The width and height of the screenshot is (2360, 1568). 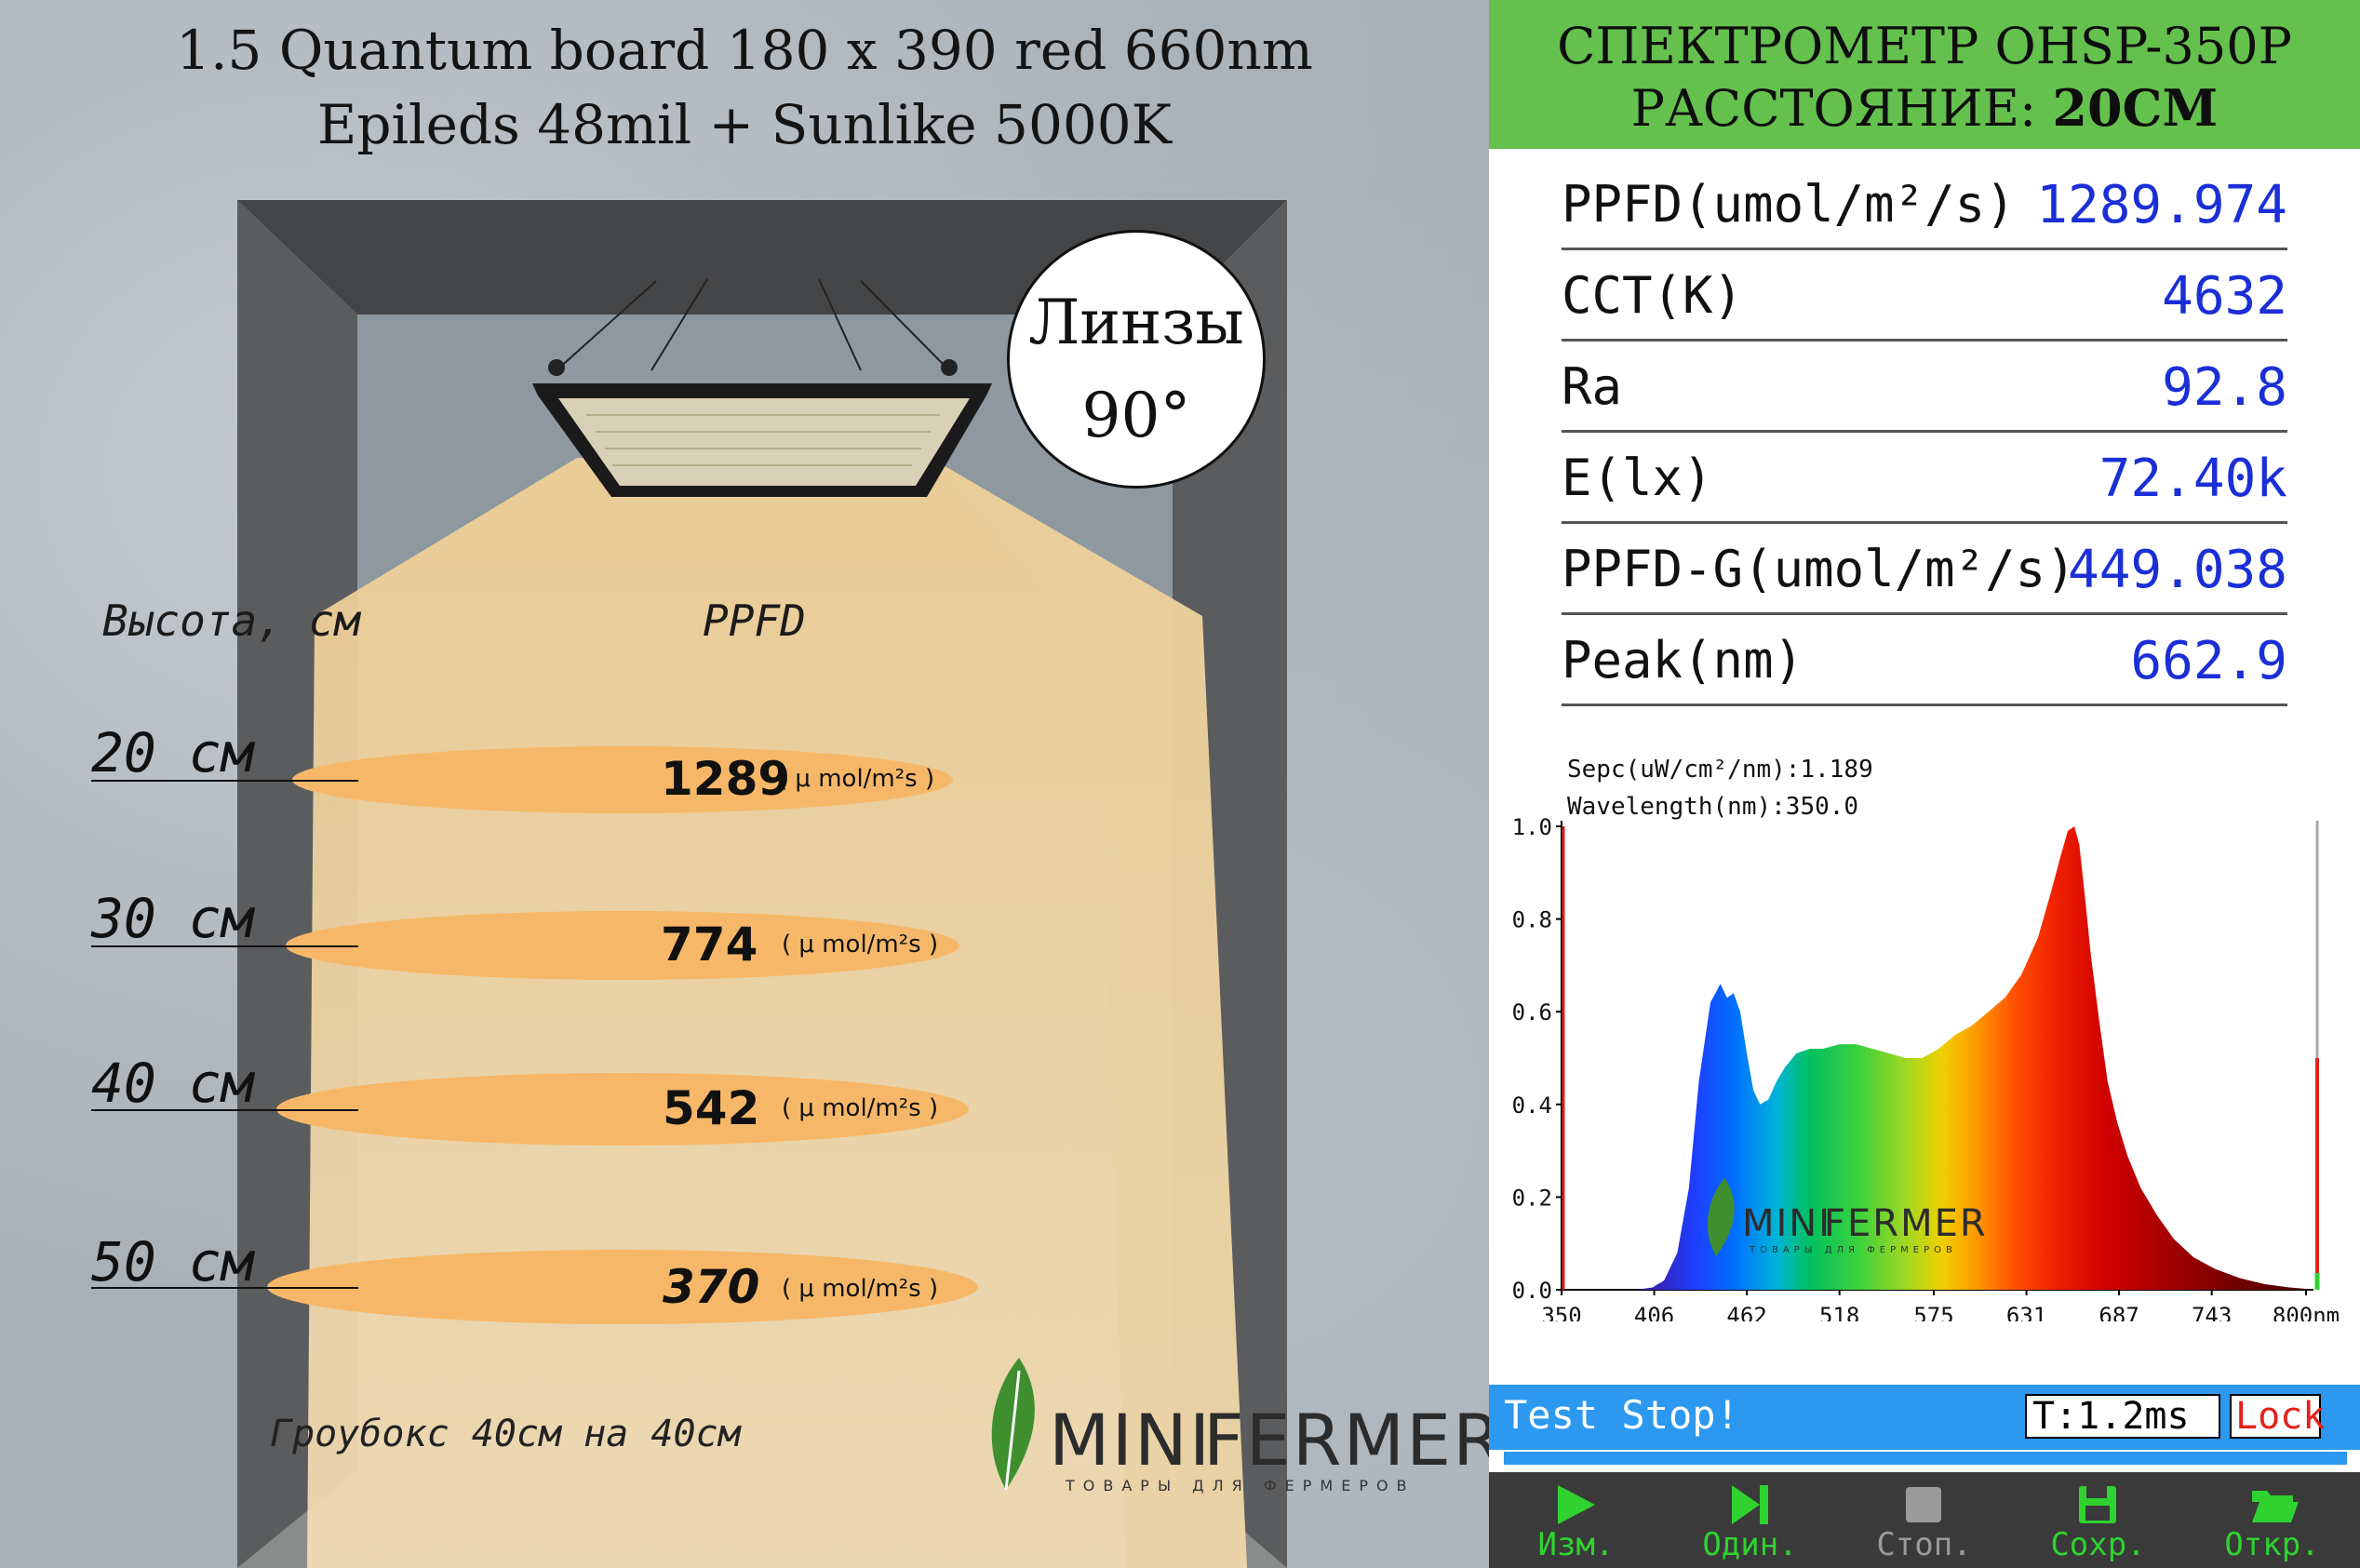 What do you see at coordinates (1924, 477) in the screenshot?
I see `metric-row-lux: E(lx) 72.40k` at bounding box center [1924, 477].